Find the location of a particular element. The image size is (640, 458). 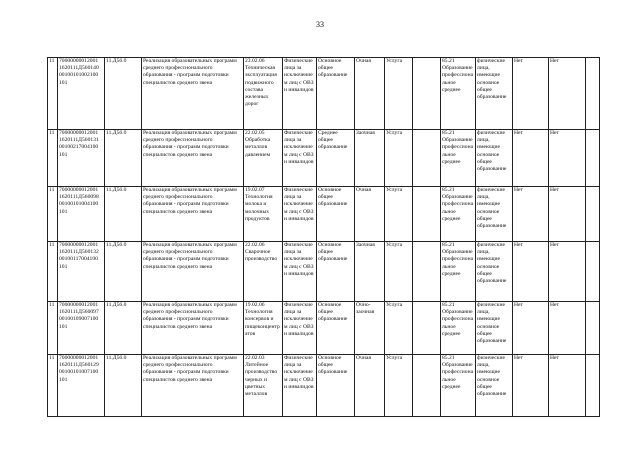

specialty: 22.02.06 Сварочное производство is located at coordinates (263, 271).